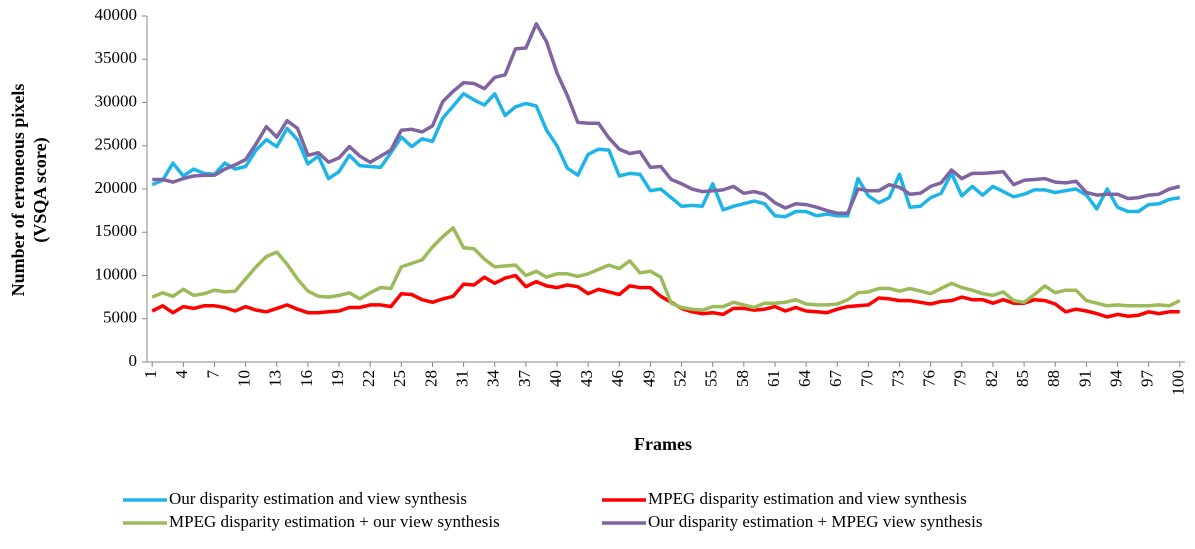 This screenshot has height=549, width=1195. What do you see at coordinates (116, 187) in the screenshot?
I see `y-tick-label: 20000` at bounding box center [116, 187].